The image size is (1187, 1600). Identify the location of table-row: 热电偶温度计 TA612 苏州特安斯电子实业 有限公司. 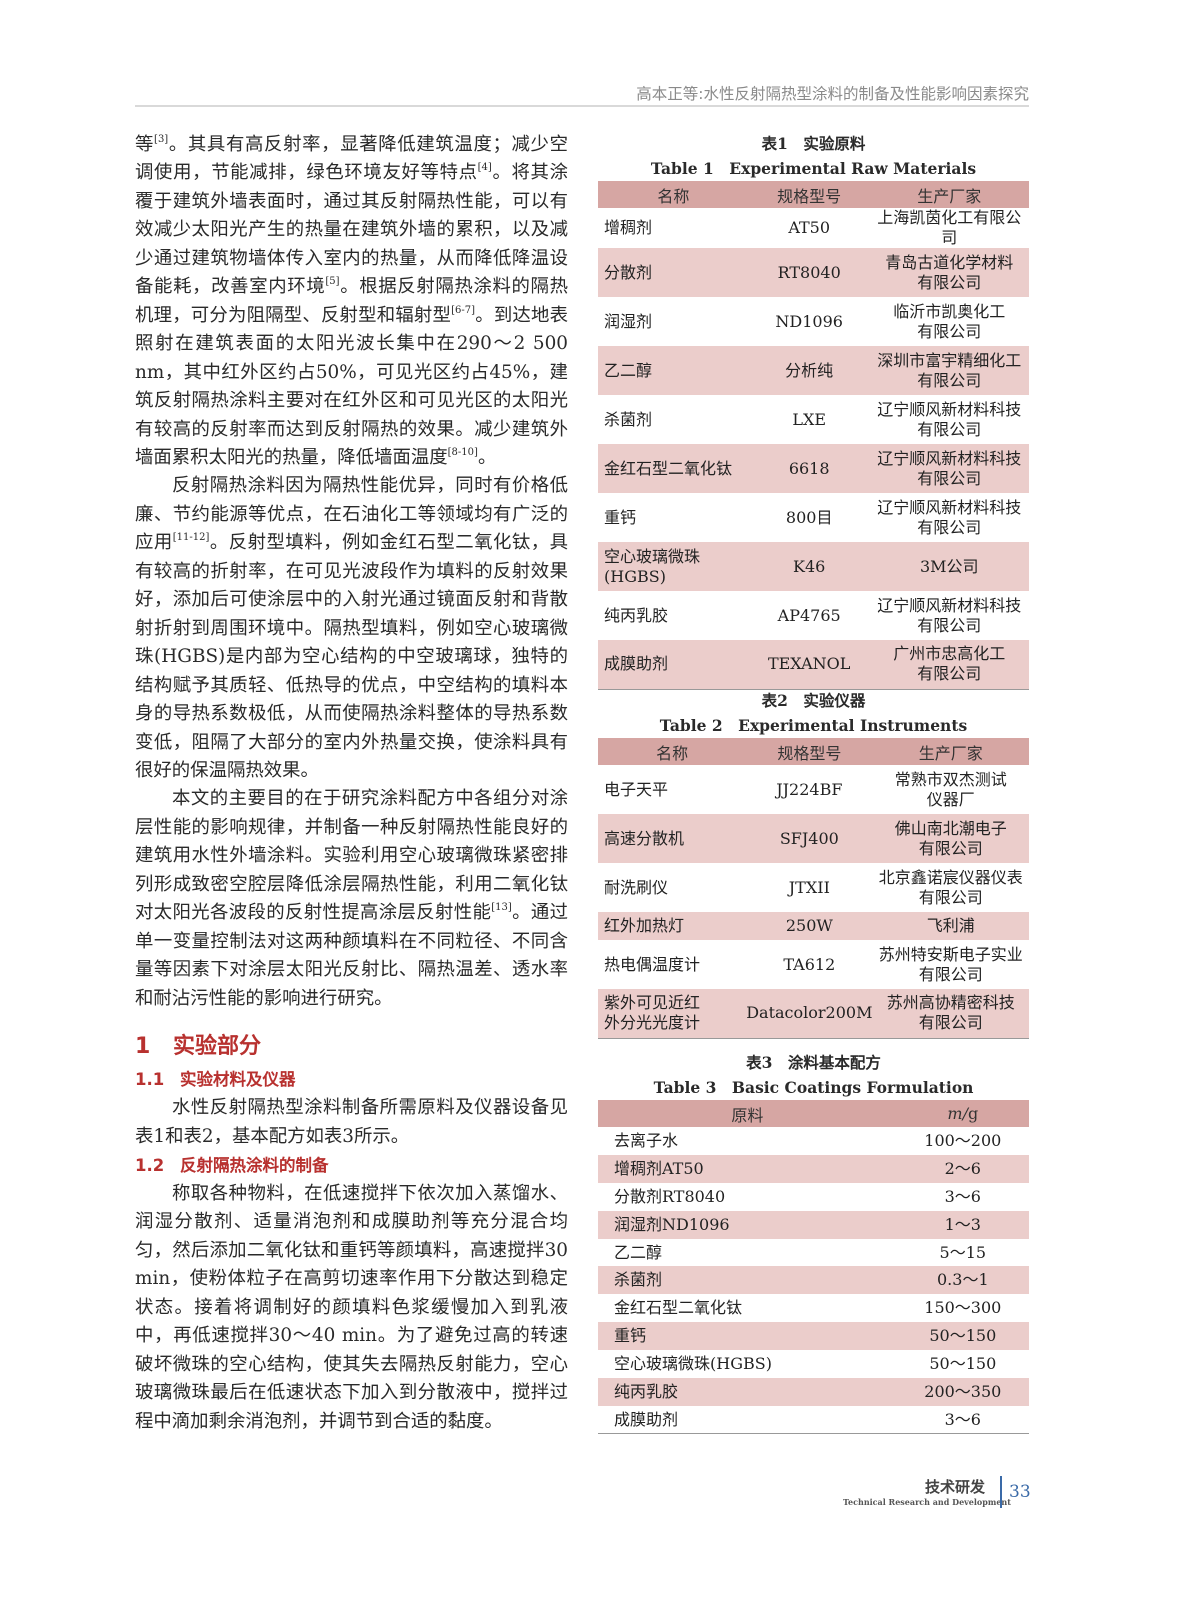
(813, 964).